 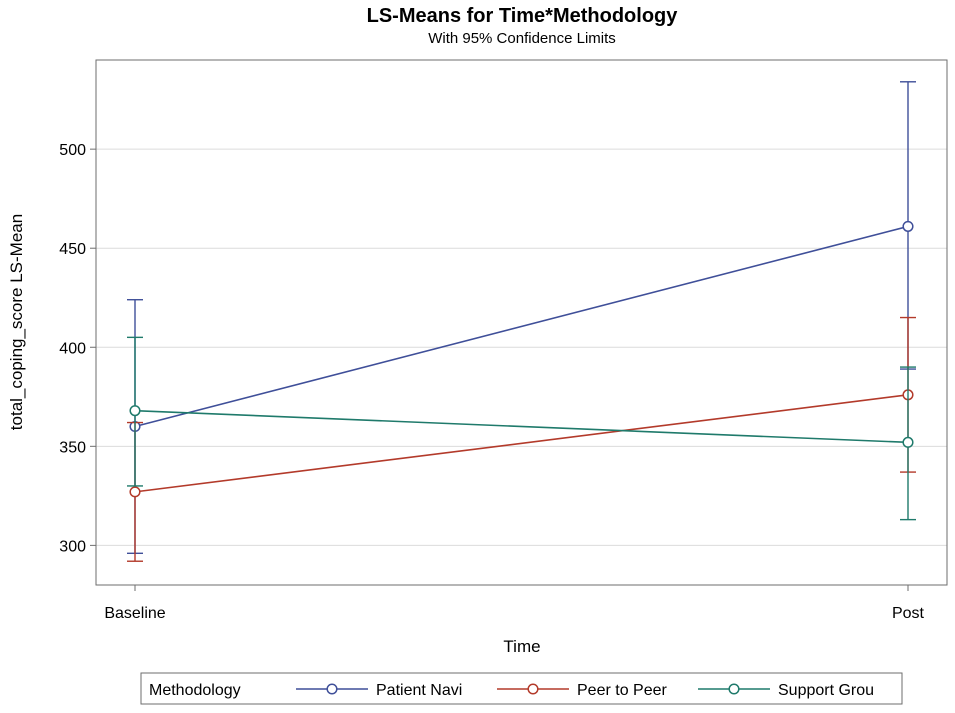 What do you see at coordinates (522, 38) in the screenshot?
I see `chart-subtitle: With 95% Confidence Limits` at bounding box center [522, 38].